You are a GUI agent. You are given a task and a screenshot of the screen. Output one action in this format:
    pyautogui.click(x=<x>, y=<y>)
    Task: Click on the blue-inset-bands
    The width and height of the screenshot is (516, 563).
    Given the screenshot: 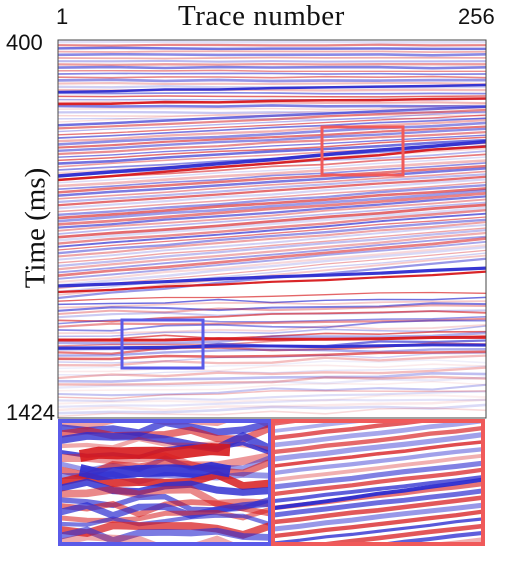 What is the action you would take?
    pyautogui.click(x=165, y=482)
    